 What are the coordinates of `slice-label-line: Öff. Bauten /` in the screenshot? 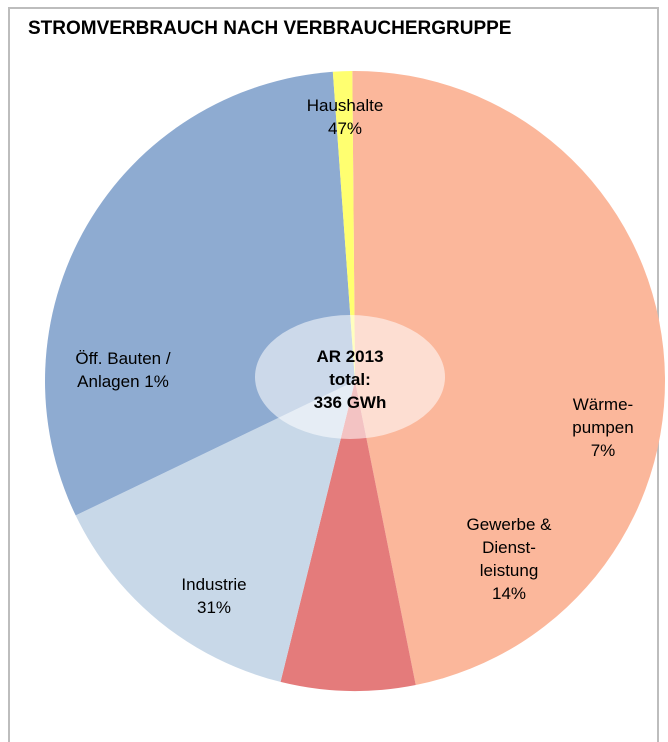 It's located at (122, 358).